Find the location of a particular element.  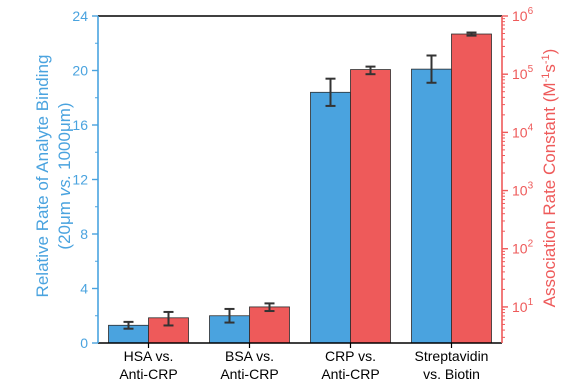

y-tick-label-right: 10⁶ is located at coordinates (523, 15).